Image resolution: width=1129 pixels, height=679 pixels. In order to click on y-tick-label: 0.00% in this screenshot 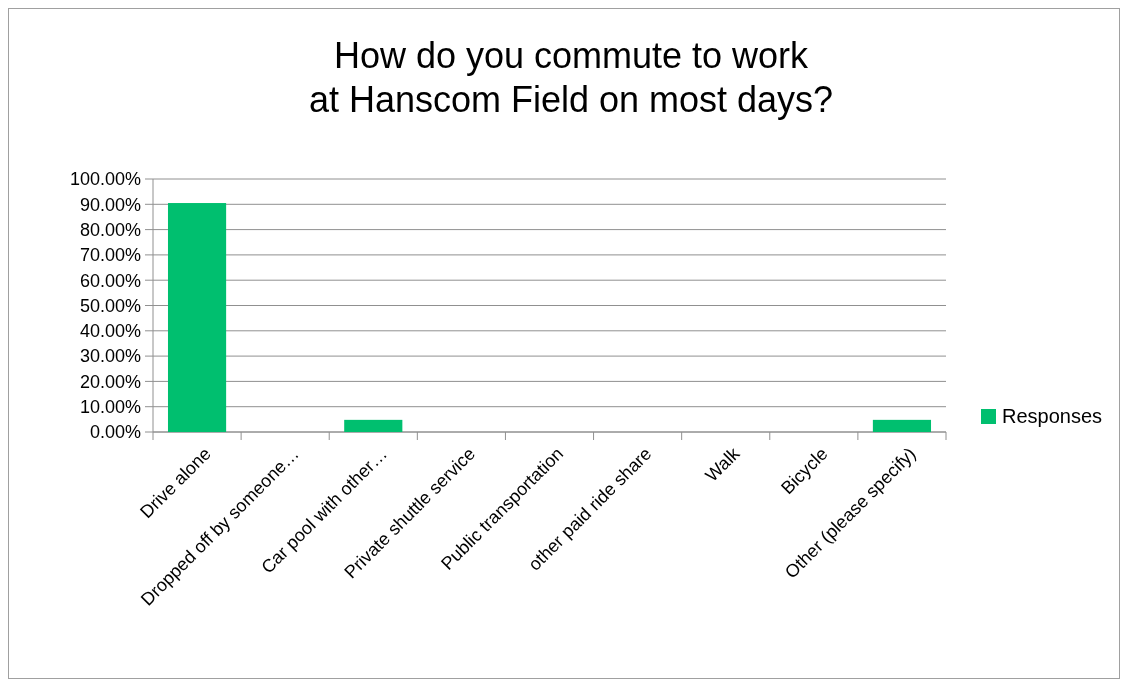, I will do `click(115, 432)`.